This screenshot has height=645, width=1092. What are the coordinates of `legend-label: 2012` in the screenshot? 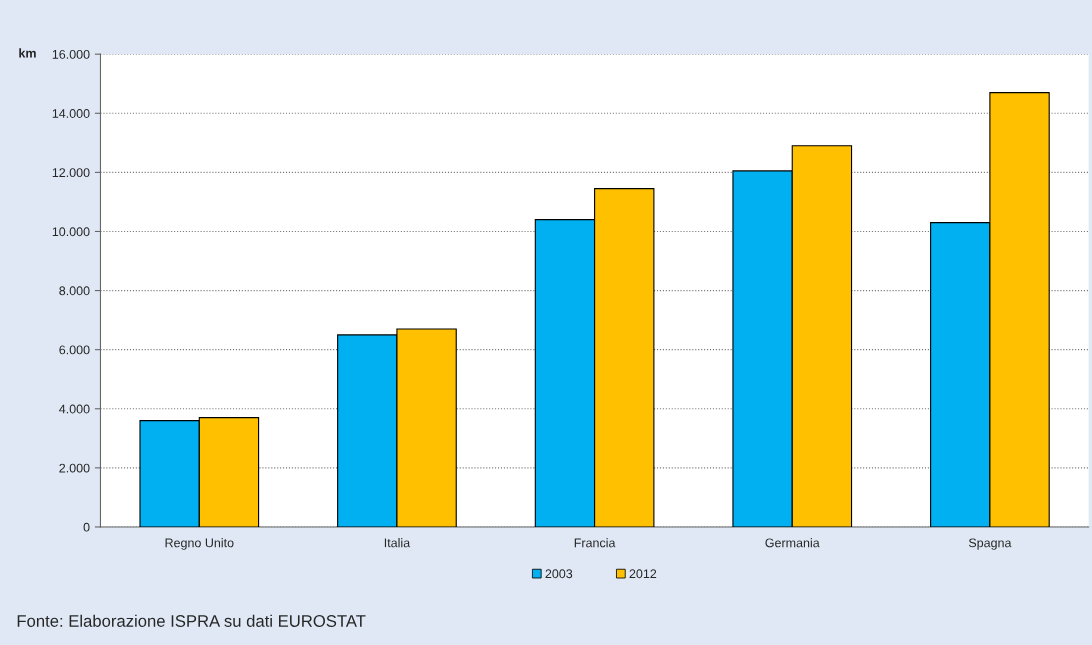 It's located at (643, 574).